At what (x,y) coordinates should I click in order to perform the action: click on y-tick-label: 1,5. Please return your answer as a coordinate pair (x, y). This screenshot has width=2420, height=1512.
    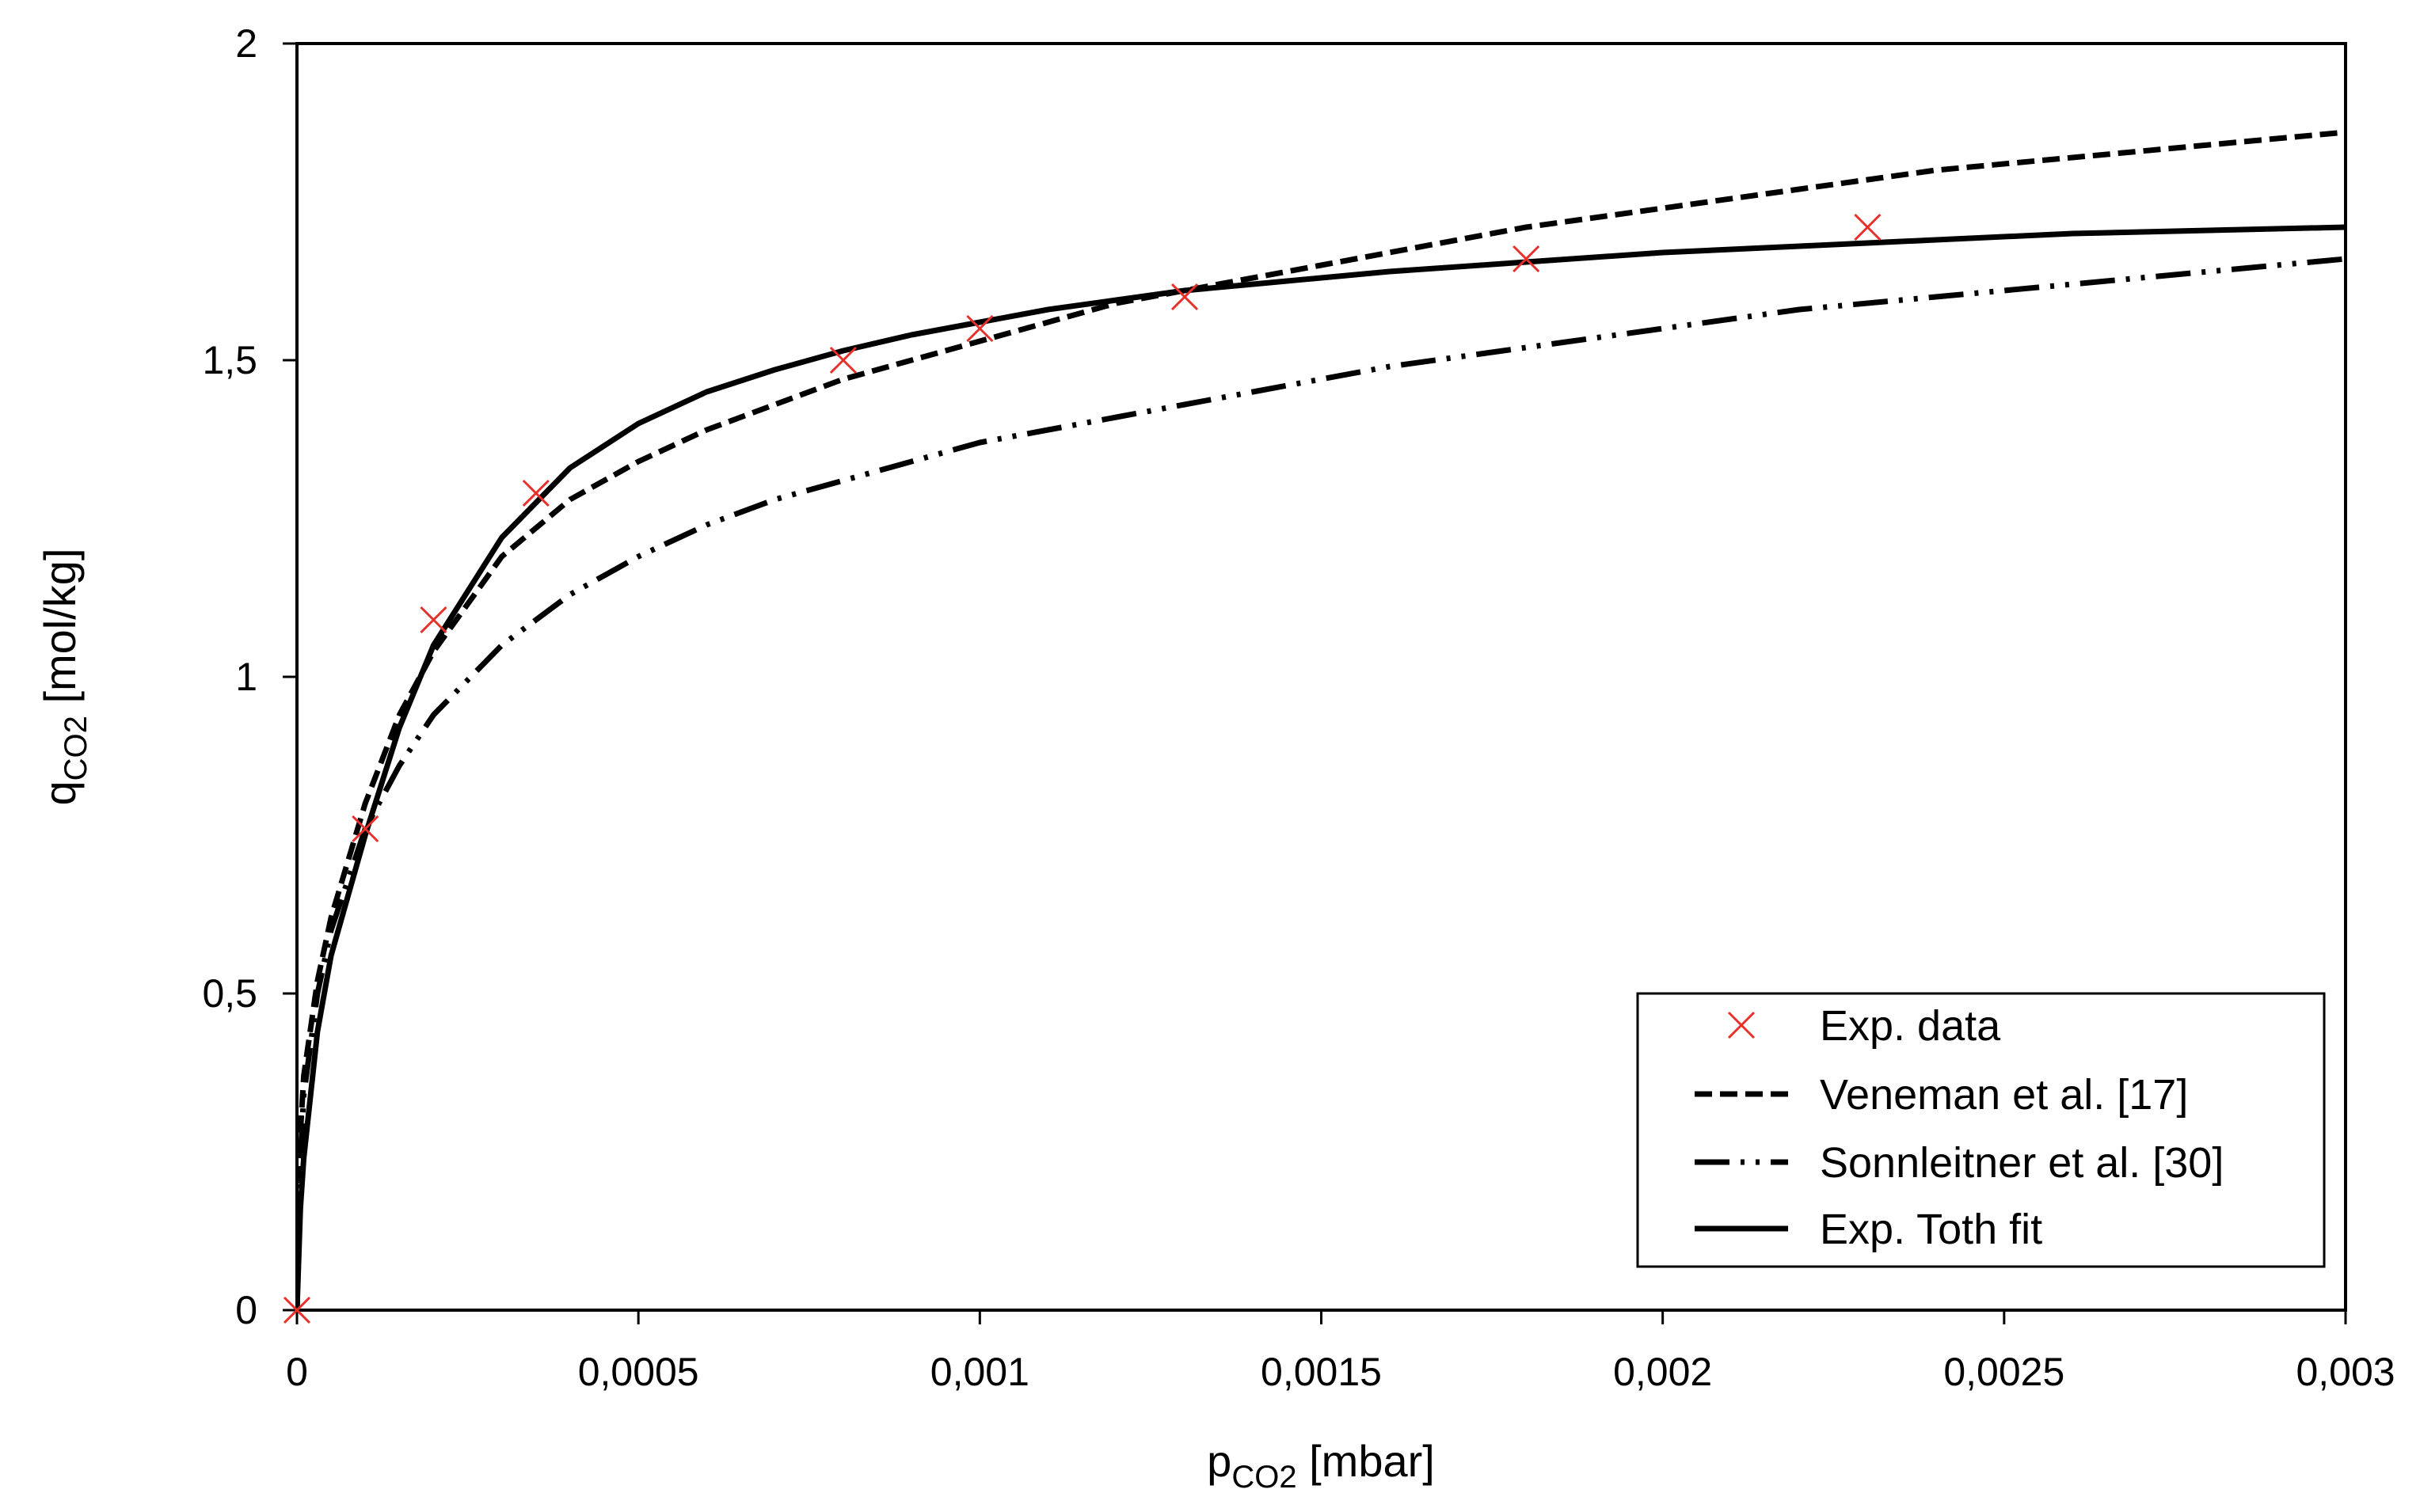
    Looking at the image, I should click on (230, 360).